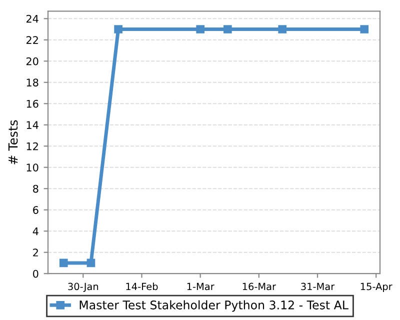 The image size is (400, 320). I want to click on x-tick-label: 1-Mar, so click(200, 286).